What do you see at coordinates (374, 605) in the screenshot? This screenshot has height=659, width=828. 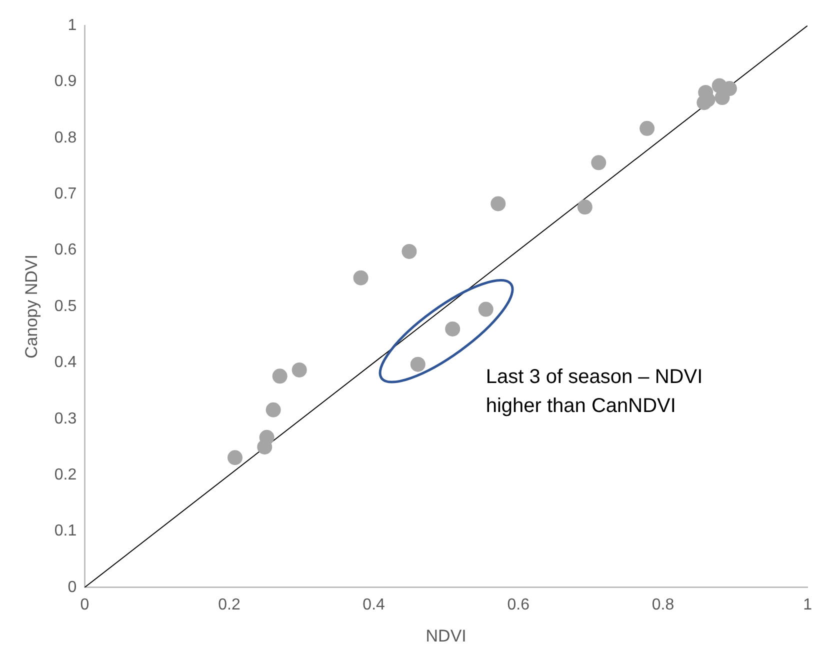 I see `x-tick-label: 0.4` at bounding box center [374, 605].